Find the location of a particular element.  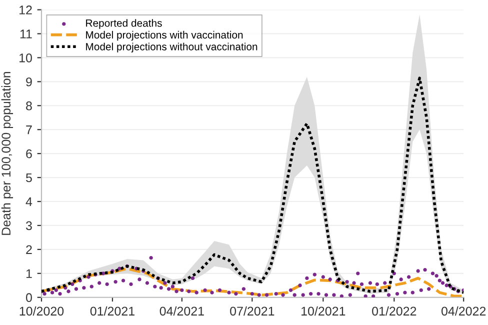

y-tick-label: 7 is located at coordinates (29, 130).